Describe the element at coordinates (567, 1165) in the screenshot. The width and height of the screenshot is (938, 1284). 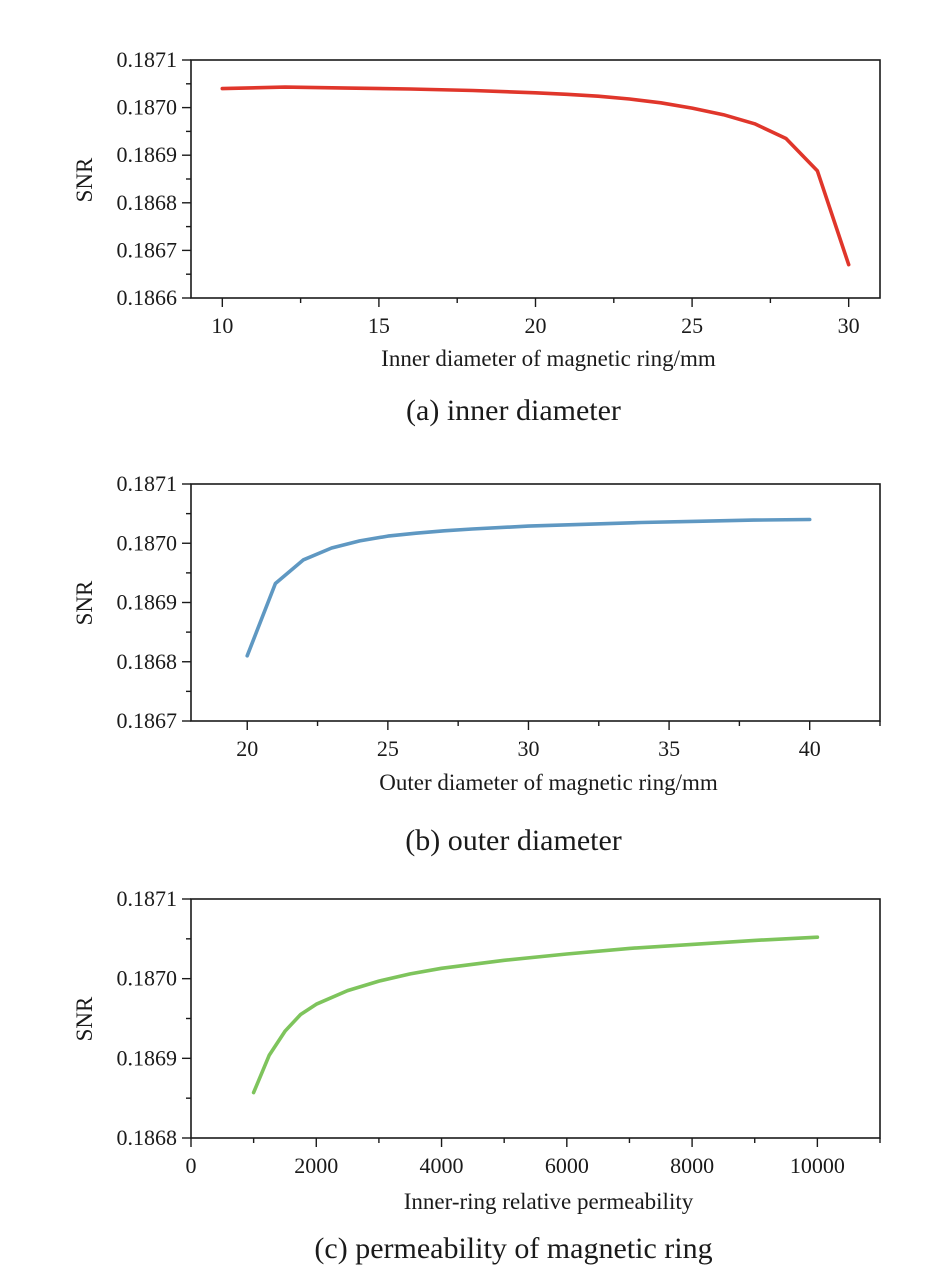
I see `x-tick-label: 6000` at that location.